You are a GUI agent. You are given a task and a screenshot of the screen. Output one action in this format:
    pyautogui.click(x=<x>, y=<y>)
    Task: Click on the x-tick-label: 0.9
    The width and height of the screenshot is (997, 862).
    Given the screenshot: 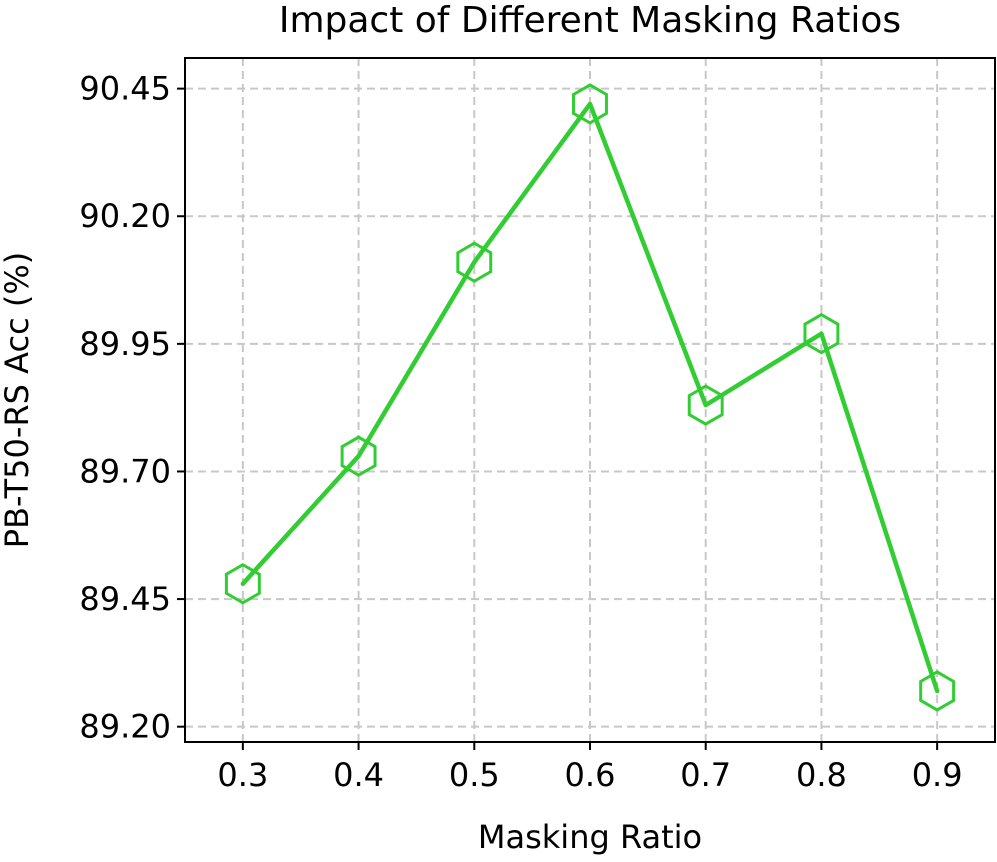 What is the action you would take?
    pyautogui.click(x=937, y=775)
    